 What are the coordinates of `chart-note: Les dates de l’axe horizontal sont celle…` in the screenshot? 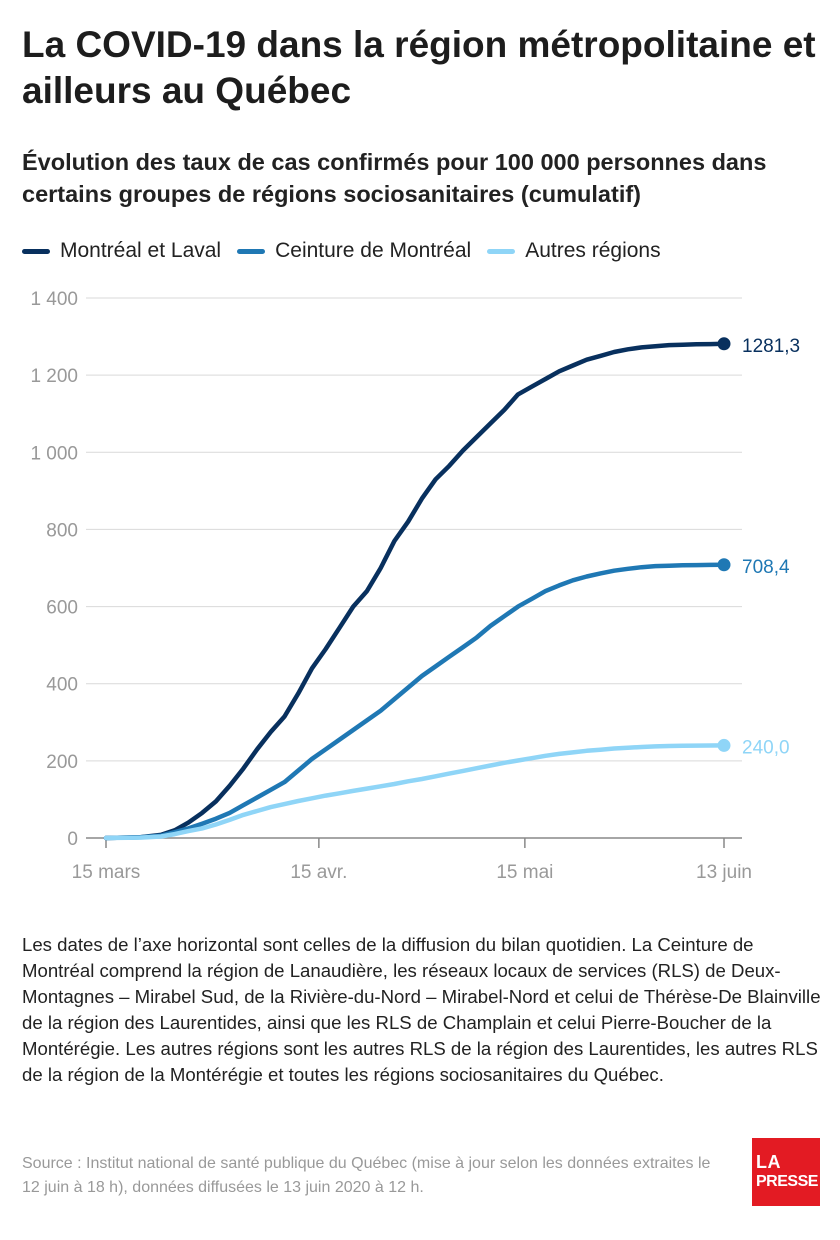 It's located at (421, 1009).